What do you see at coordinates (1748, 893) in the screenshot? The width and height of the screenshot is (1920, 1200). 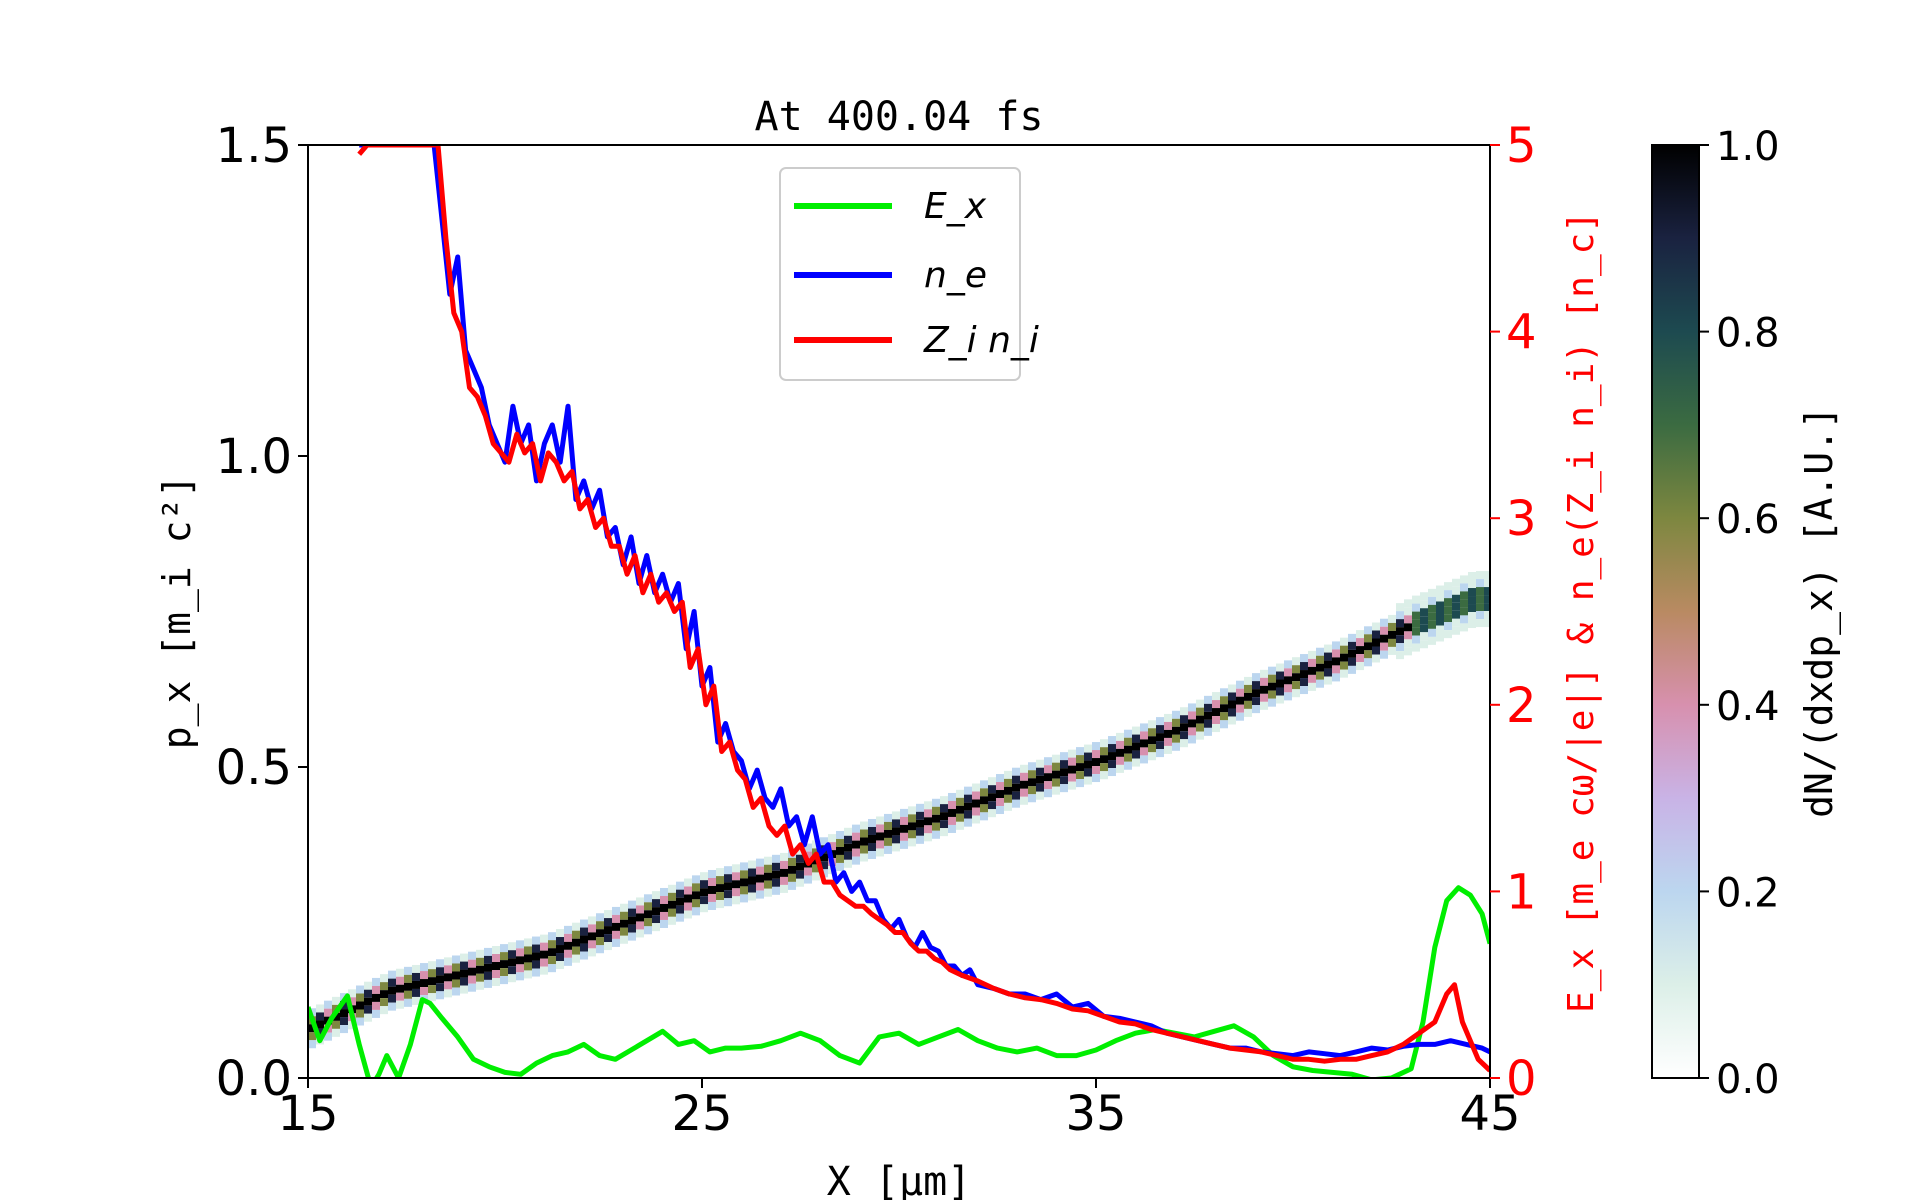 I see `colorbar-tick-label-1: 0.2` at bounding box center [1748, 893].